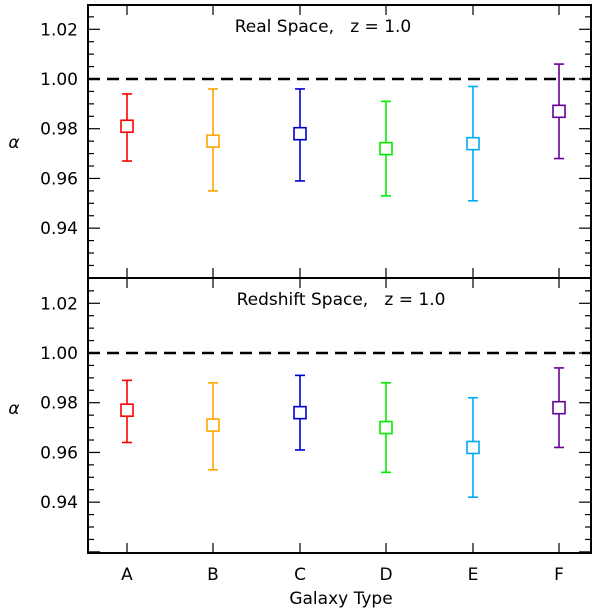 The height and width of the screenshot is (609, 600). What do you see at coordinates (323, 27) in the screenshot?
I see `panel-title: Real Space, z = 1.0` at bounding box center [323, 27].